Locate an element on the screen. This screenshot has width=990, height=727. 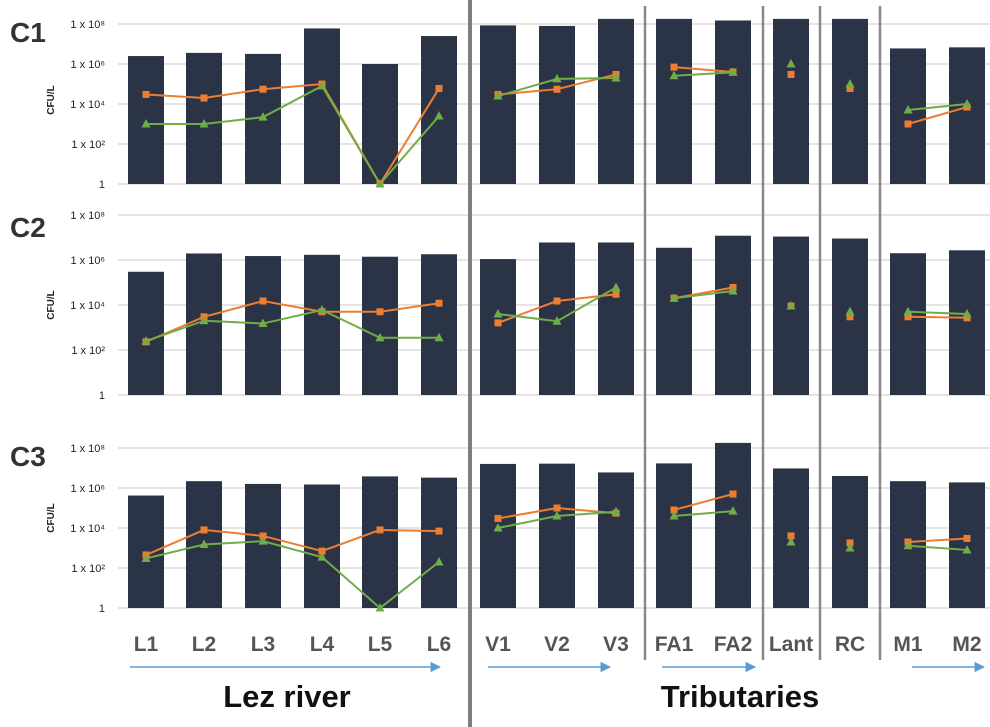
x-tick-label: L2 is located at coordinates (204, 644).